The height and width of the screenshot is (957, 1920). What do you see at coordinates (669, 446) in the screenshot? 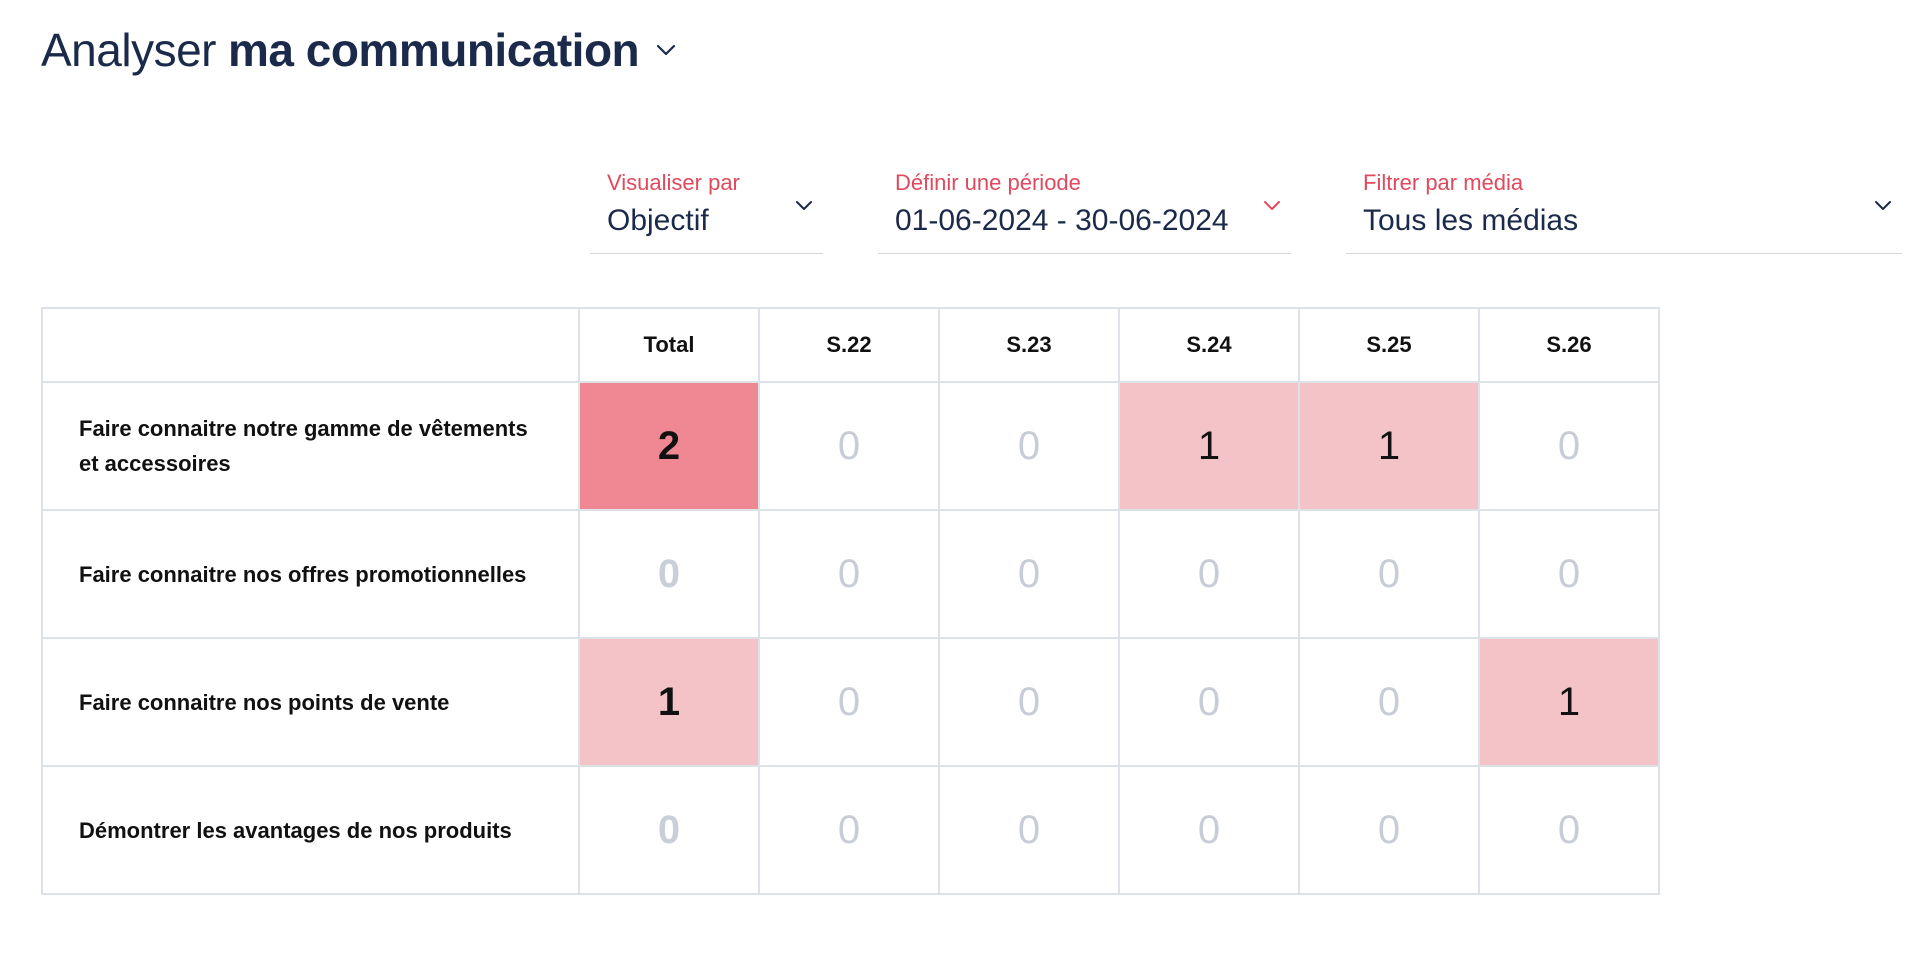
I see `value-cell: 2` at bounding box center [669, 446].